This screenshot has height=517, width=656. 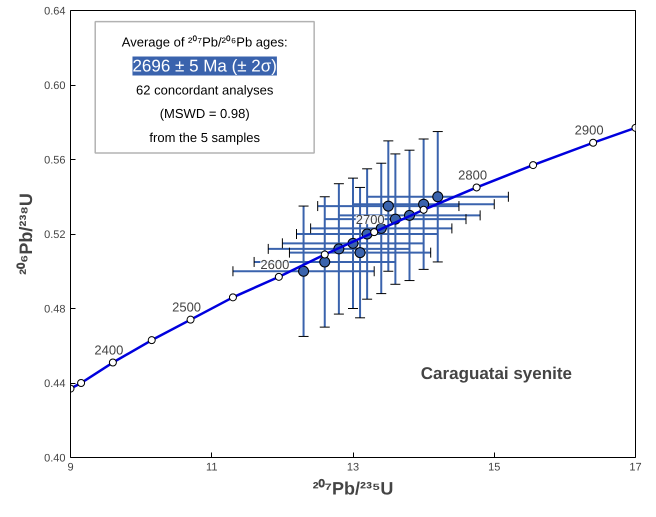 What do you see at coordinates (205, 42) in the screenshot?
I see `annotation: Average of ²⁰⁷Pb/²⁰⁶Pb ages:` at bounding box center [205, 42].